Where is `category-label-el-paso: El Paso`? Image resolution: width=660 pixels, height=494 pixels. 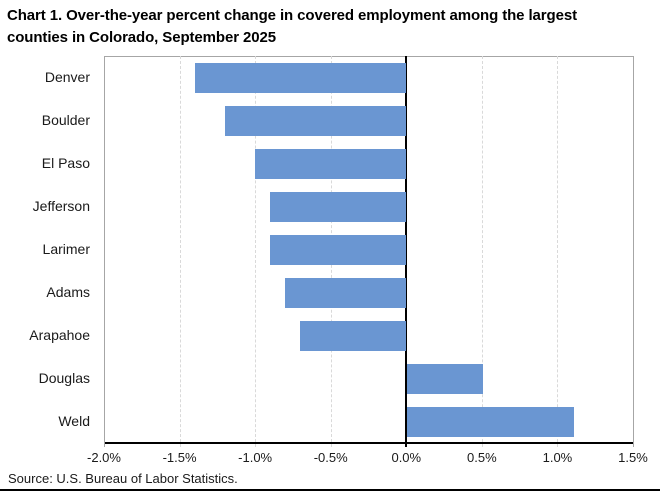 category-label-el-paso: El Paso is located at coordinates (65, 163).